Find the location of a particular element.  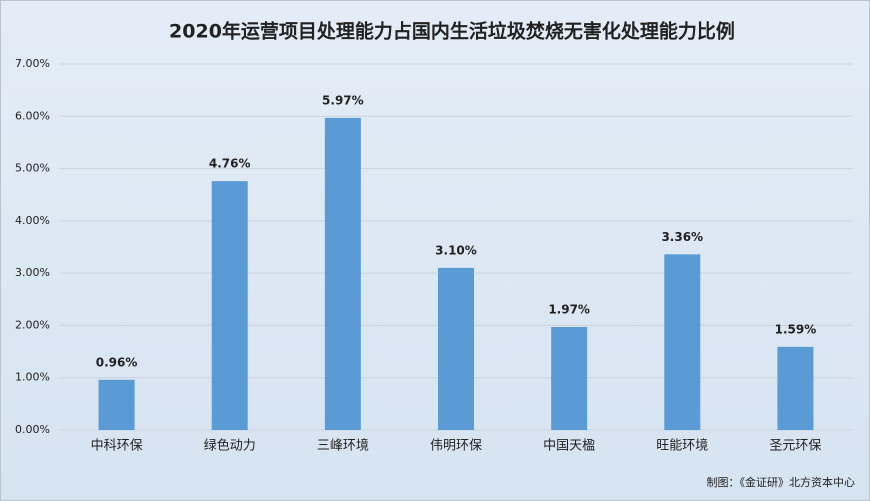

source-note: 制图：《金证研》北方资本中心 is located at coordinates (781, 482).